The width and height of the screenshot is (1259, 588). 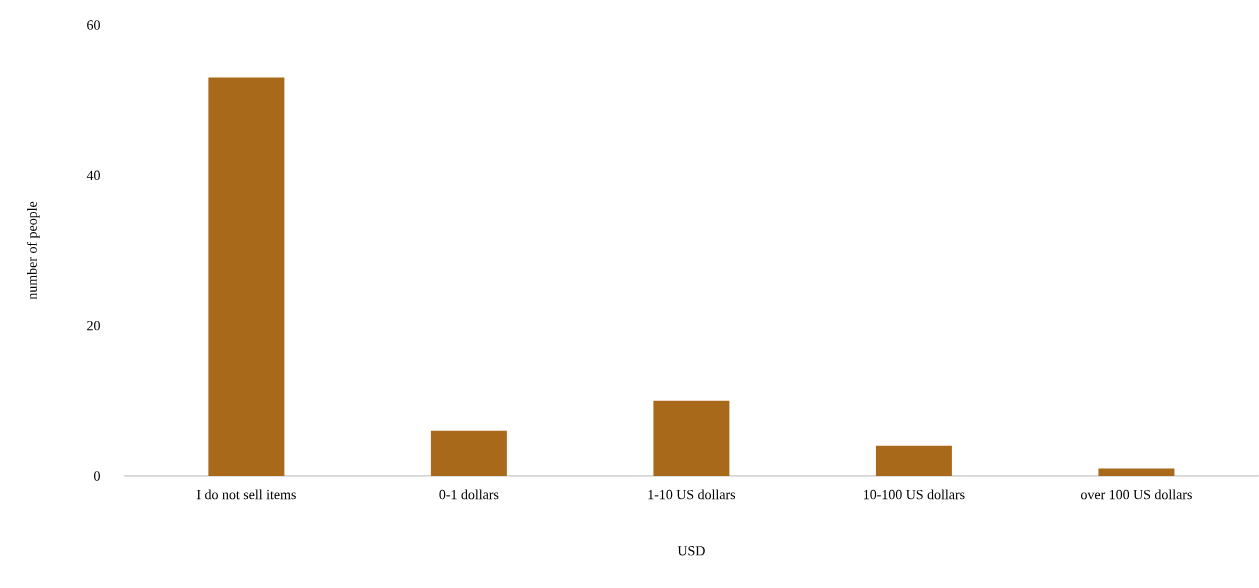 I want to click on x-axis-title: USD, so click(x=691, y=551).